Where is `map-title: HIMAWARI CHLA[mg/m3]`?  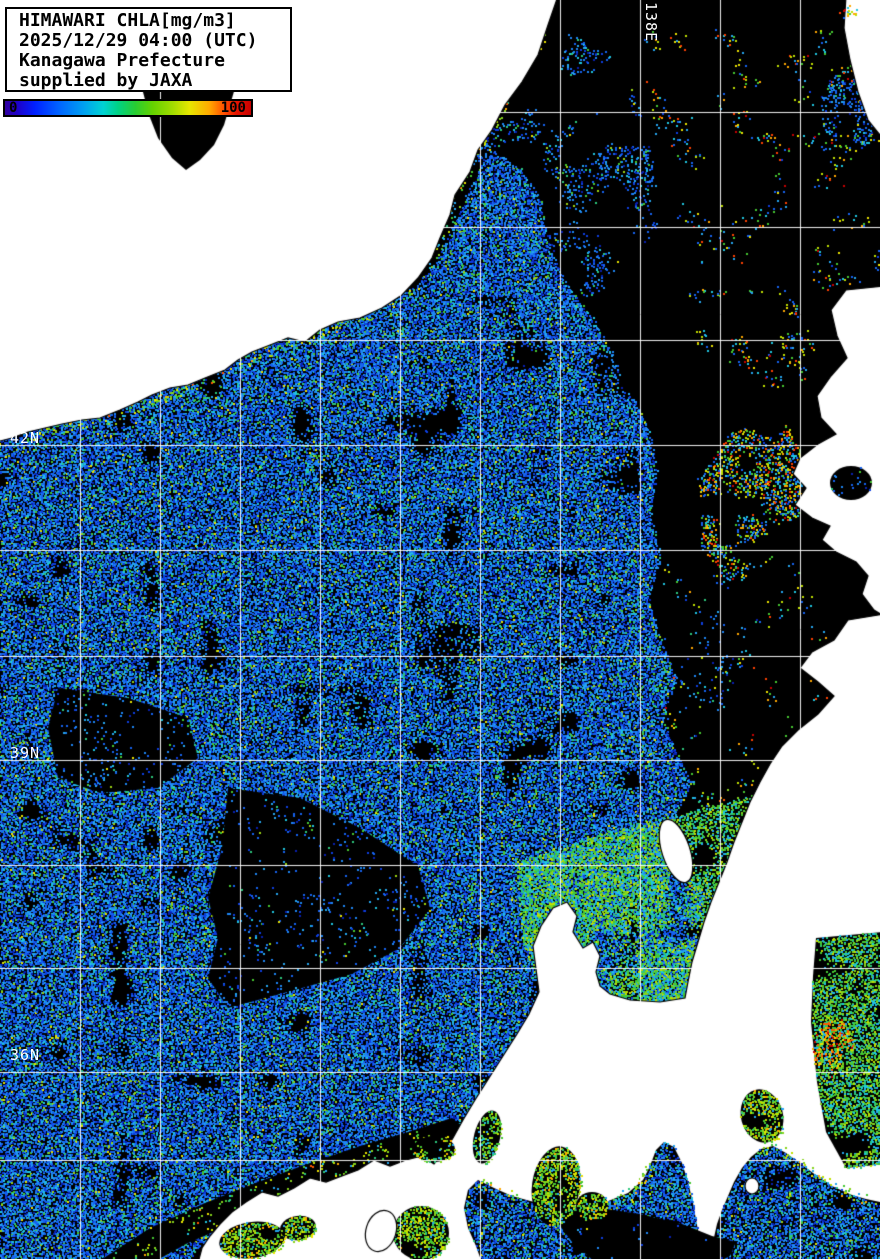 map-title: HIMAWARI CHLA[mg/m3] is located at coordinates (127, 20).